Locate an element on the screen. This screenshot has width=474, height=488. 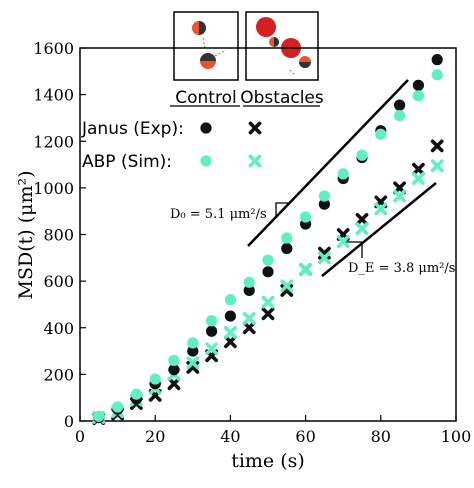
slope-triangle-d0 is located at coordinates (282, 210).